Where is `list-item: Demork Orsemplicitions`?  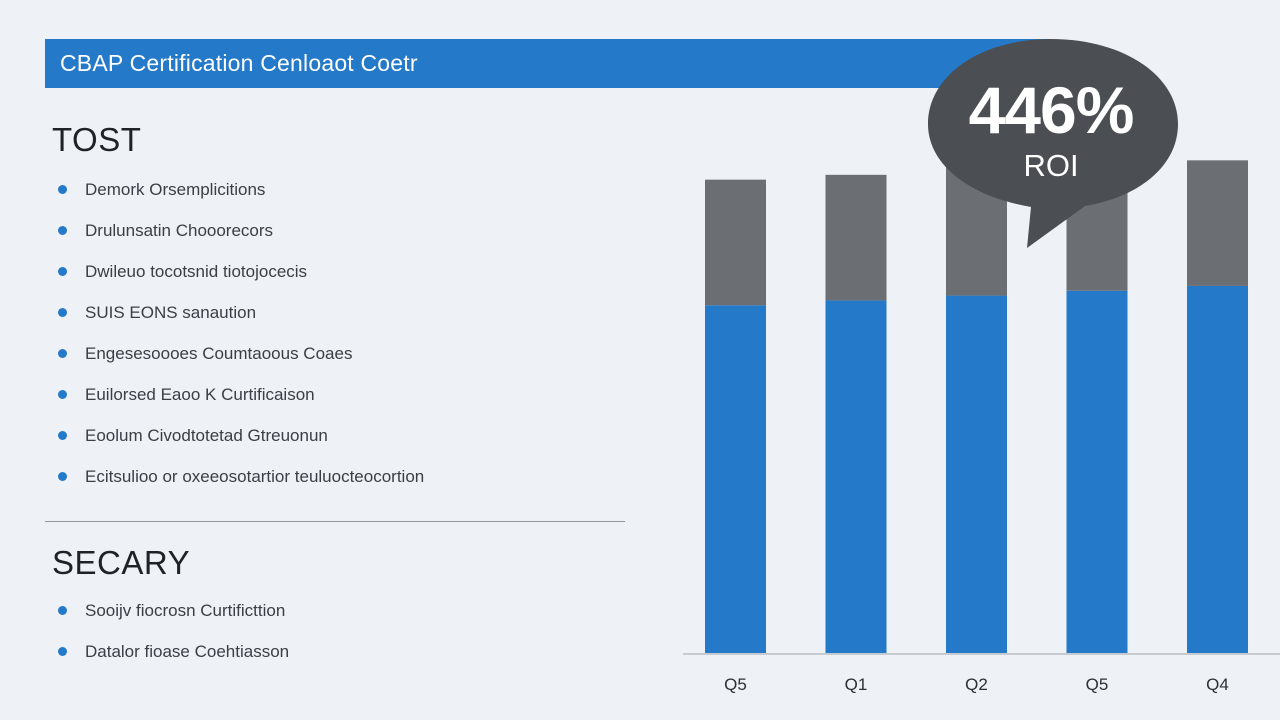
list-item: Demork Orsemplicitions is located at coordinates (241, 189).